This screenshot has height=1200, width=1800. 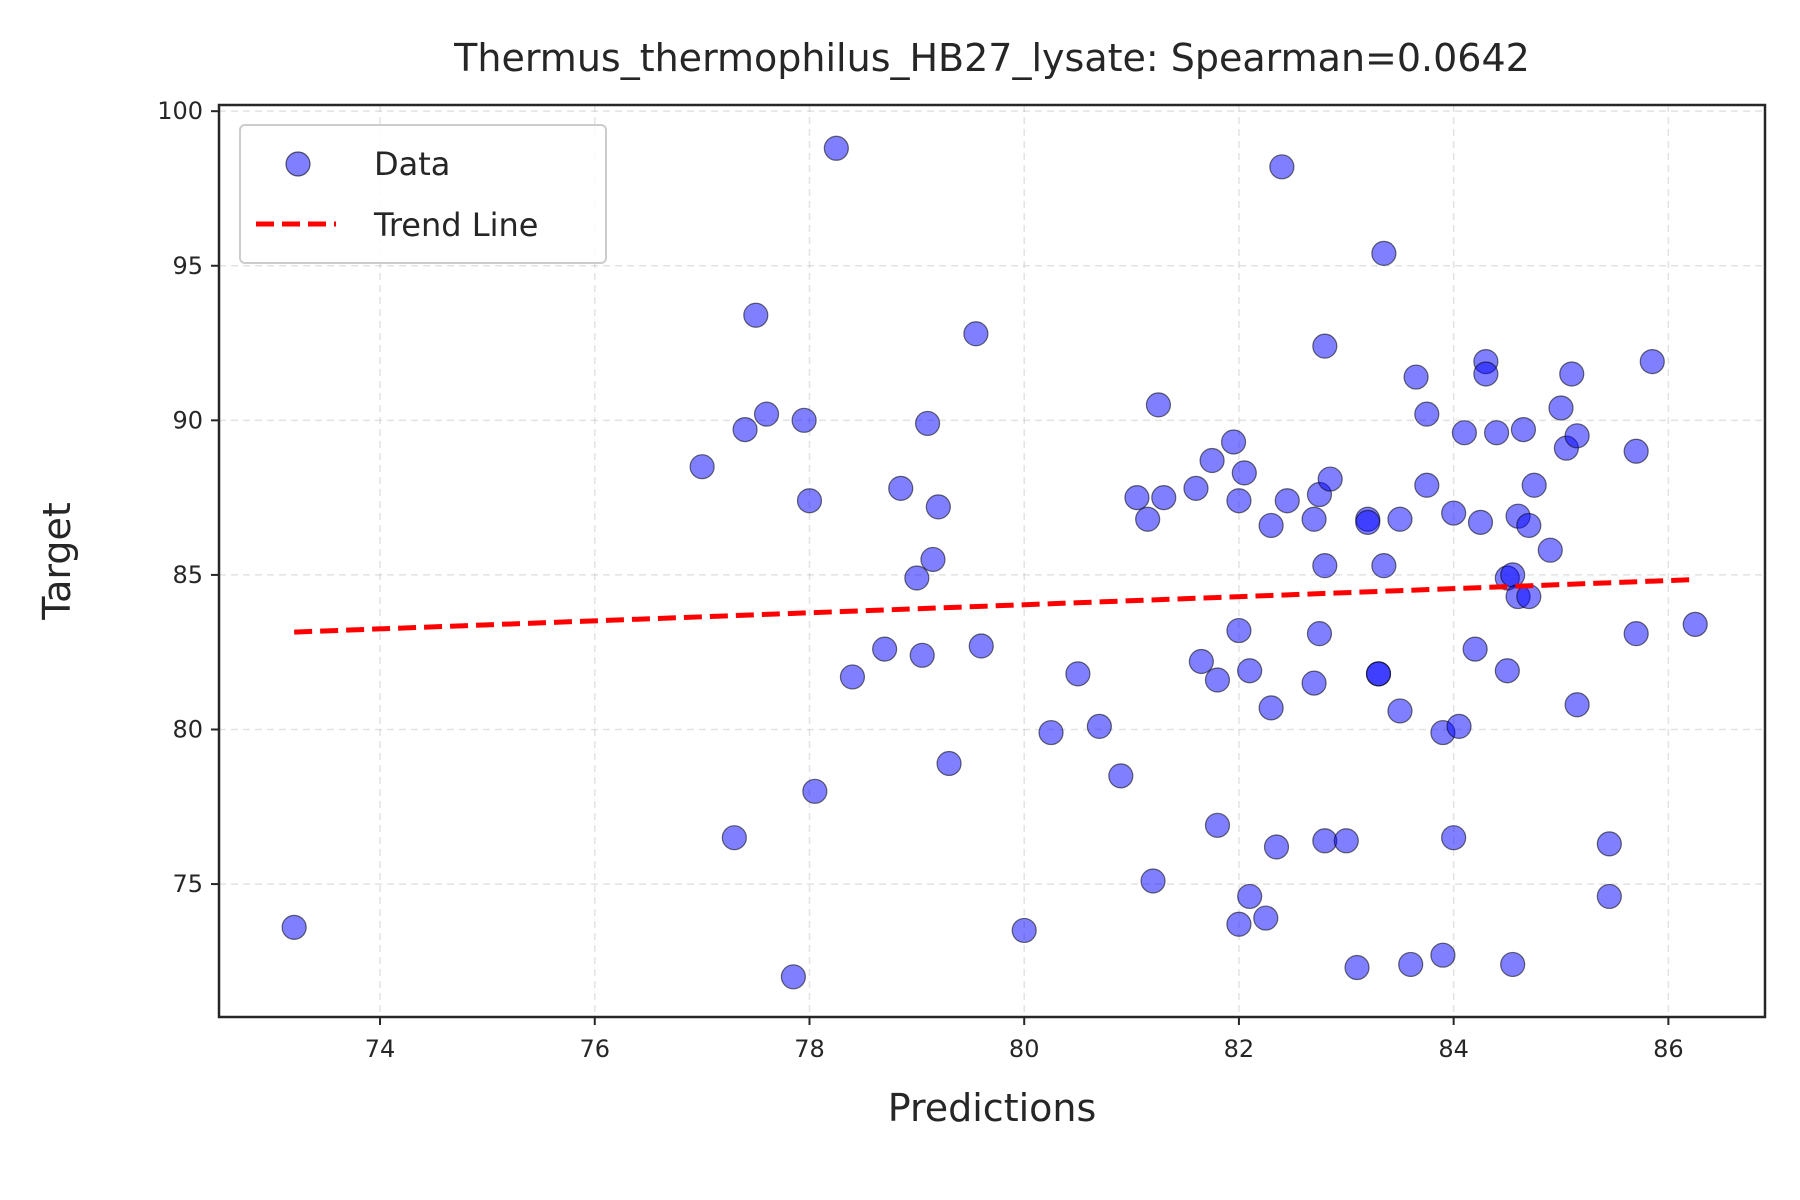 What do you see at coordinates (380, 1049) in the screenshot?
I see `x-tick-label: 74` at bounding box center [380, 1049].